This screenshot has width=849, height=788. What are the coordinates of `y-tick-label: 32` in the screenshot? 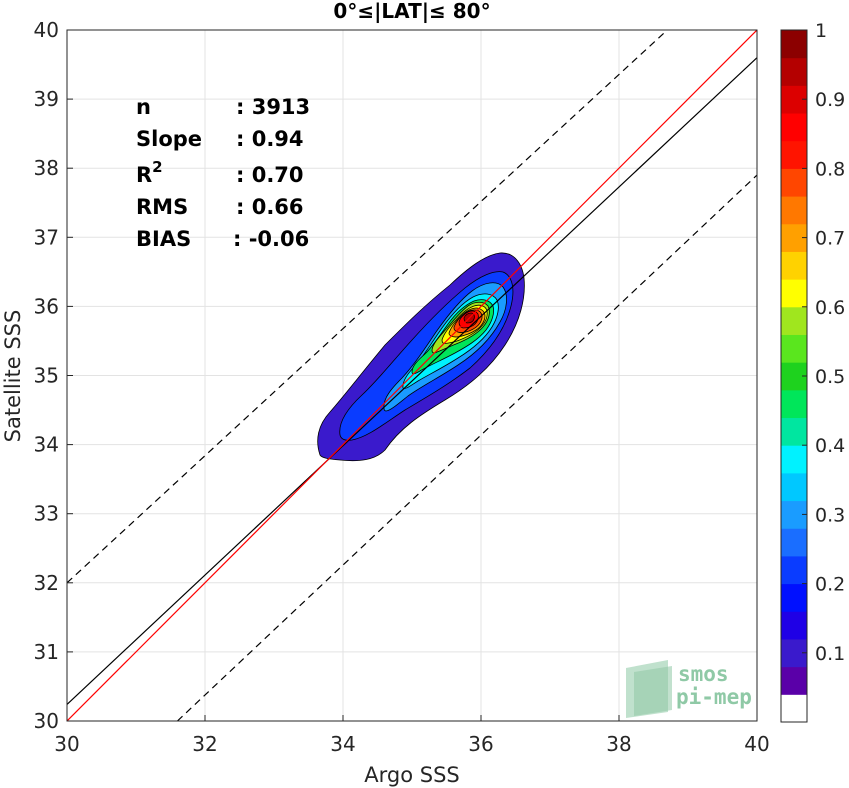 It's located at (46, 583).